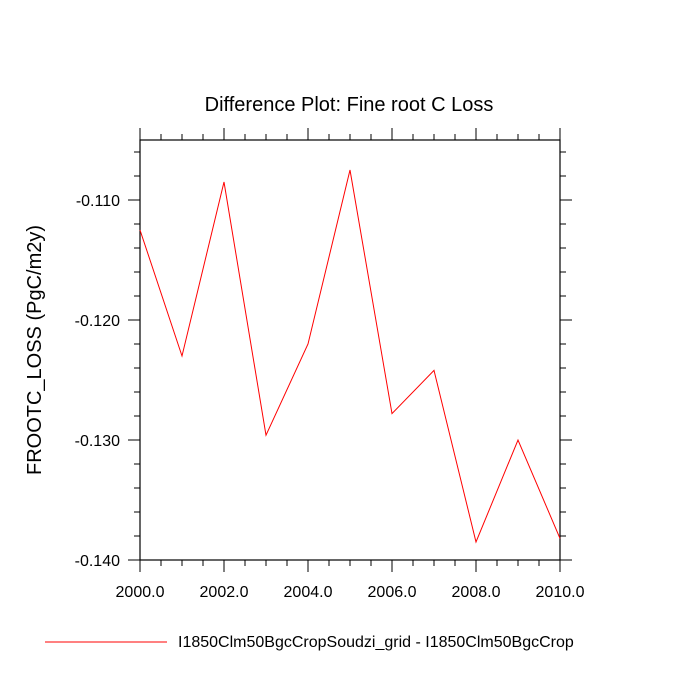  I want to click on x-tick-label: 2008.0, so click(476, 592).